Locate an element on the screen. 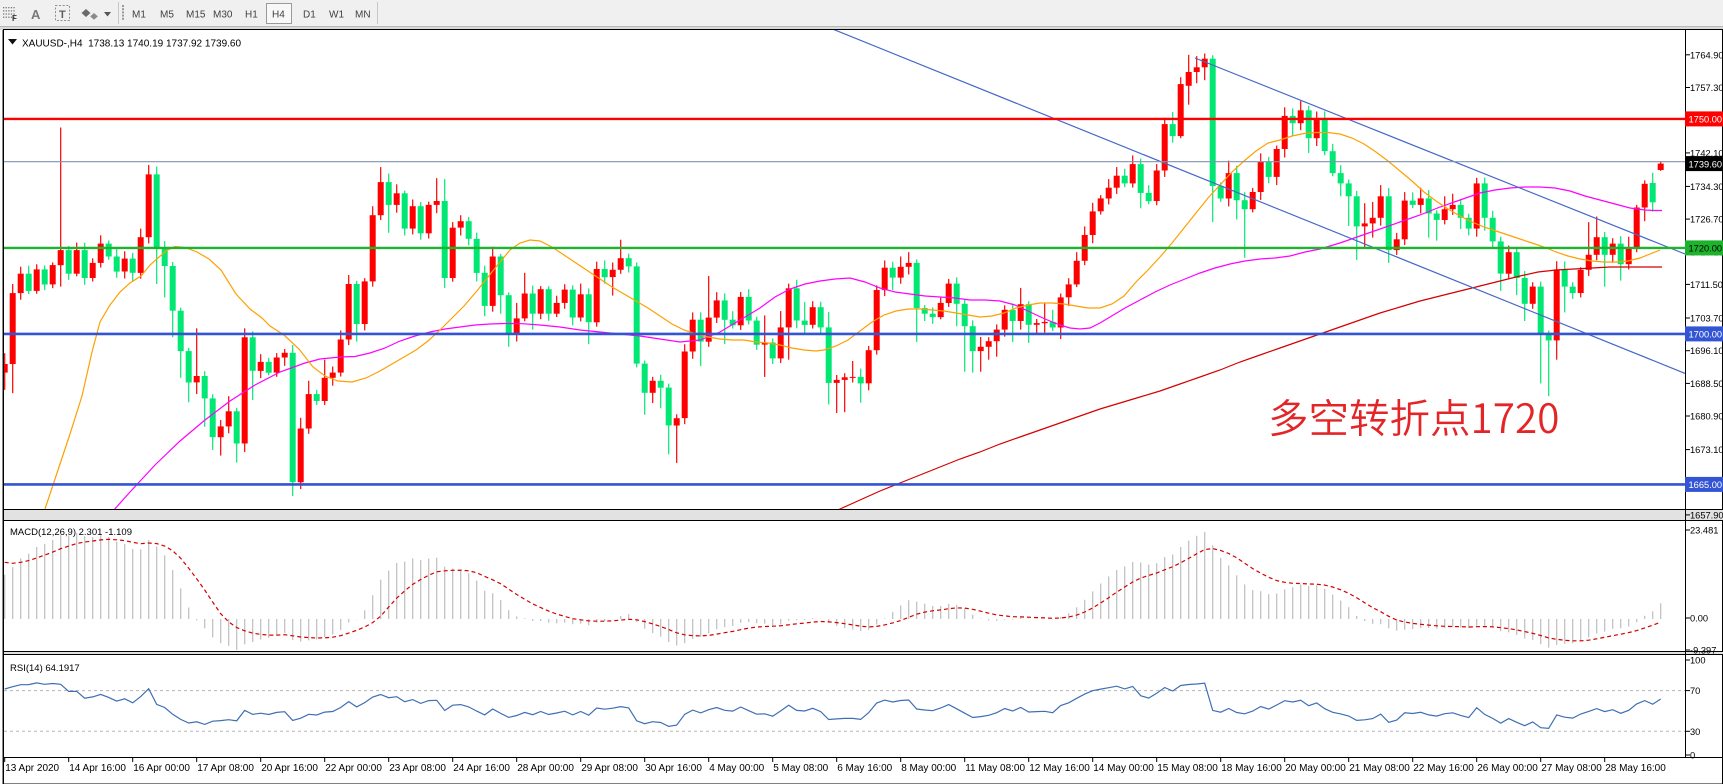  svg-text: 1734.30 is located at coordinates (1706, 187).